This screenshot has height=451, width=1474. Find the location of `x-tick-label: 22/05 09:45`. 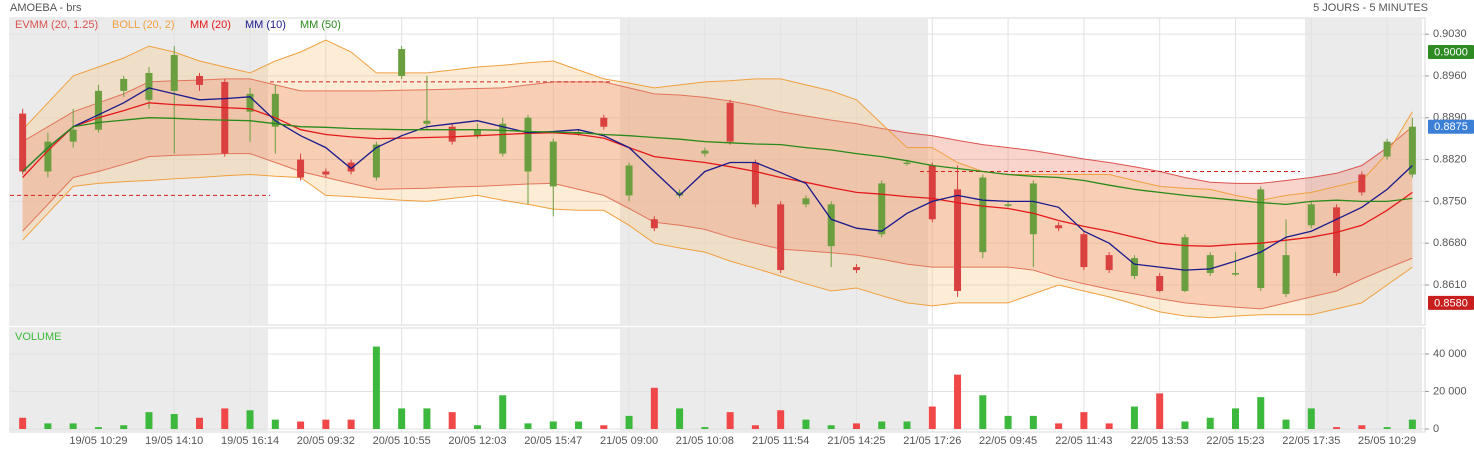

x-tick-label: 22/05 09:45 is located at coordinates (1008, 441).